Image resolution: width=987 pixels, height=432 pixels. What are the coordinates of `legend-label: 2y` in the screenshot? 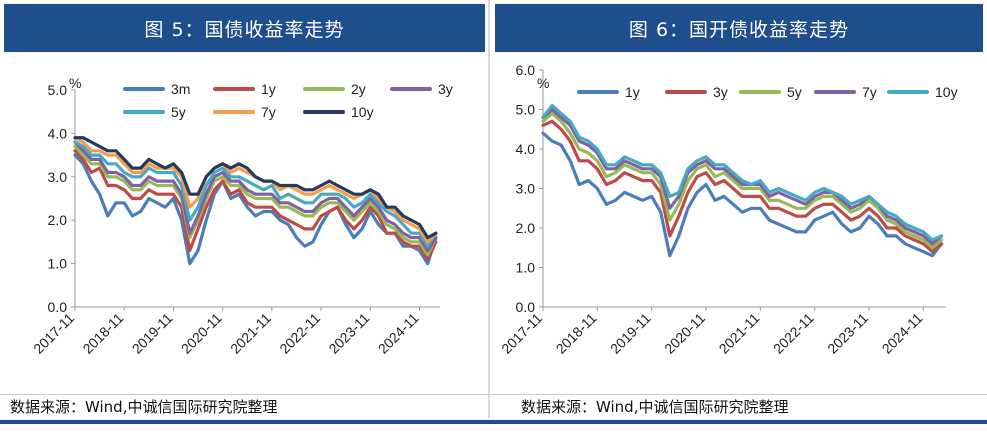 It's located at (358, 89).